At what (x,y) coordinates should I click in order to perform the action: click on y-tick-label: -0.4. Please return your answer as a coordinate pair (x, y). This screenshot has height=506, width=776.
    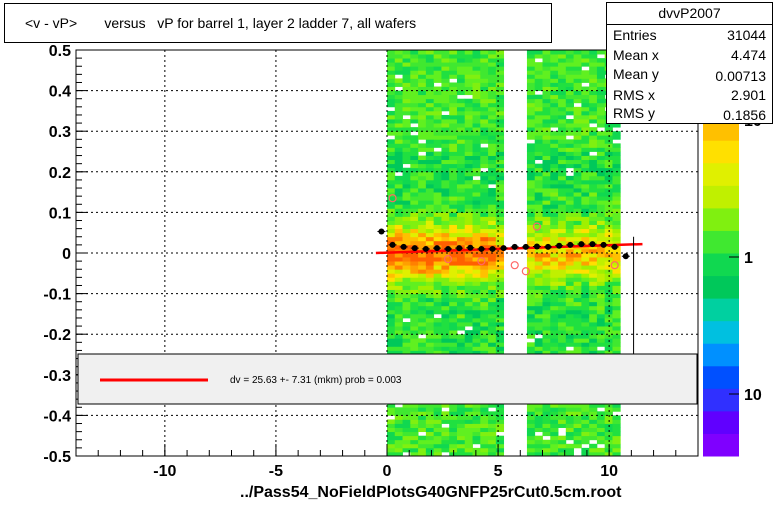
    Looking at the image, I should click on (57, 416).